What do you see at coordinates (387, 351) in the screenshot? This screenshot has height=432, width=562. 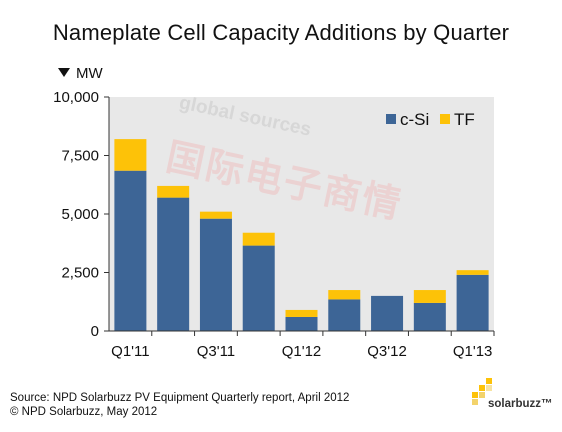 I see `x-tick-label: Q3'12` at bounding box center [387, 351].